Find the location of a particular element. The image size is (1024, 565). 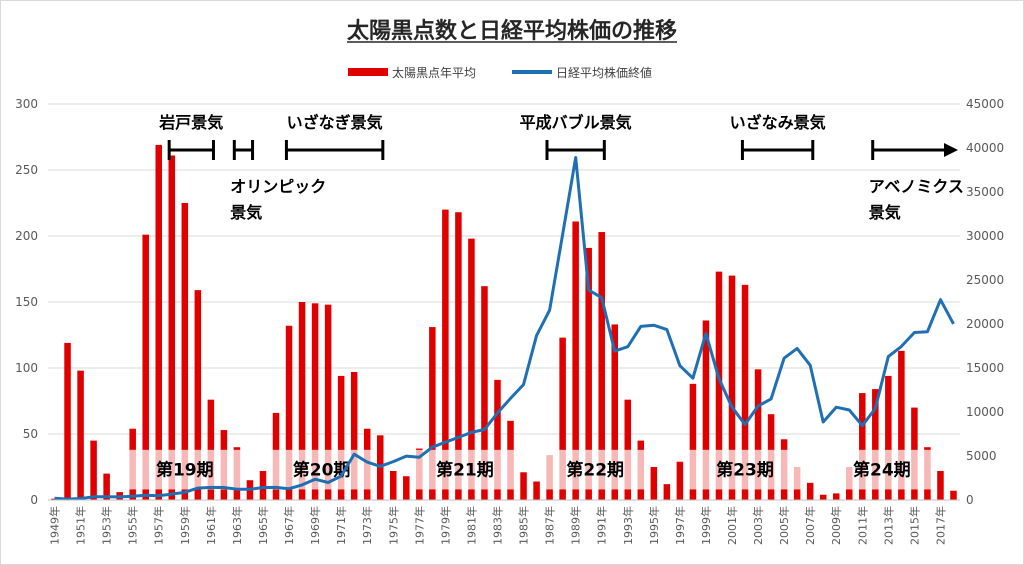

cycle-label: 第19期 is located at coordinates (185, 470).